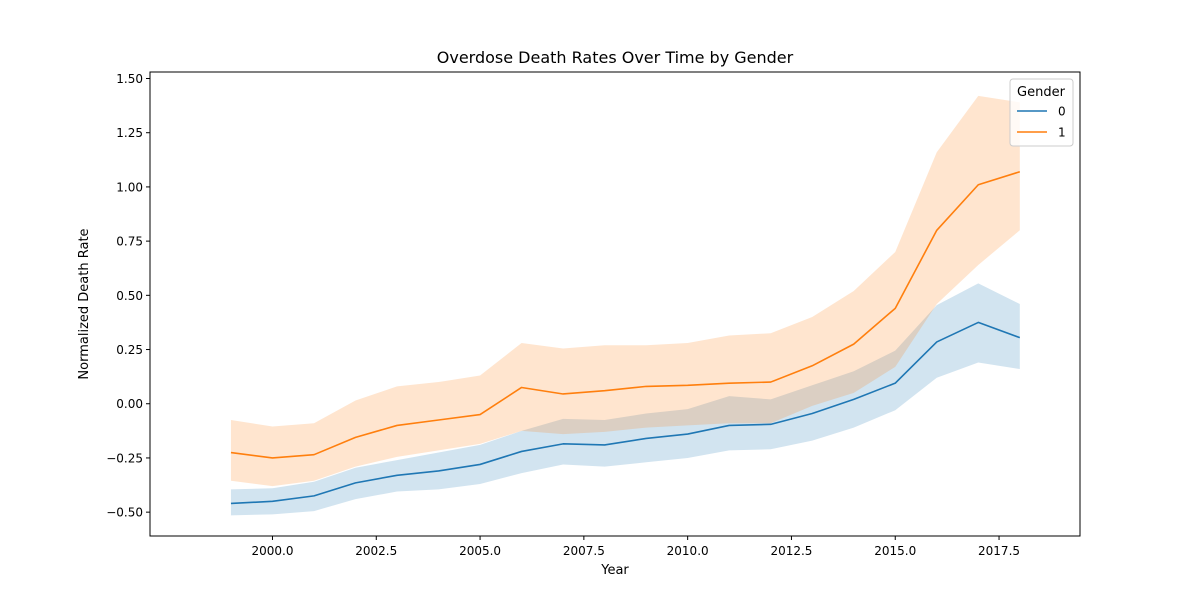  I want to click on x-axis-label: Year, so click(614, 570).